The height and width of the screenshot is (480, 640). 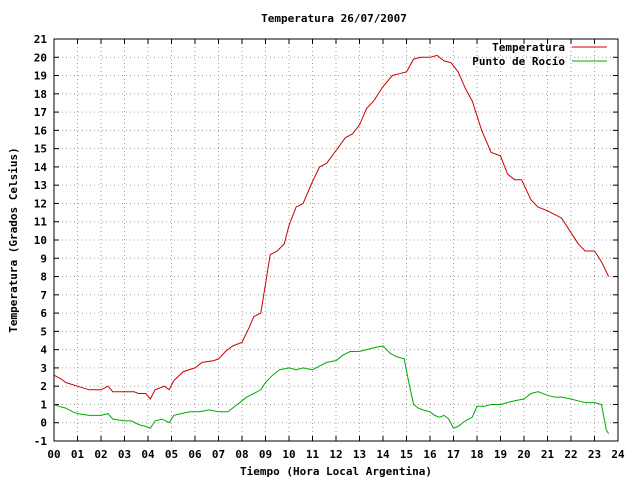 What do you see at coordinates (406, 454) in the screenshot?
I see `x-tick-label: 15` at bounding box center [406, 454].